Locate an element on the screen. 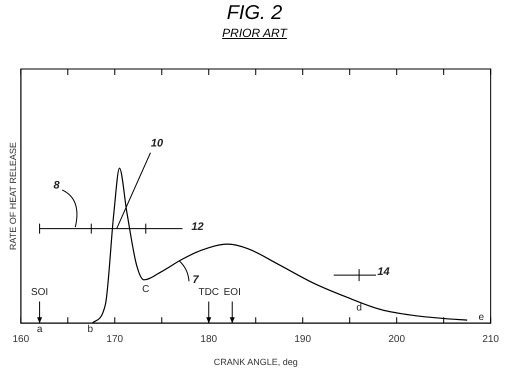  text: 10 is located at coordinates (157, 143).